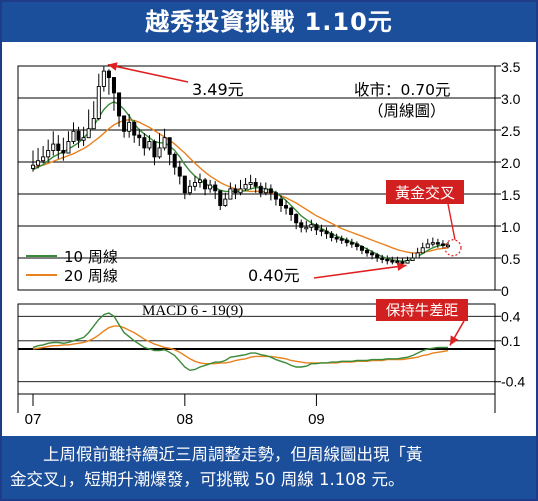 This screenshot has width=538, height=501. Describe the element at coordinates (33, 419) in the screenshot. I see `x-tick-label: 07` at that location.